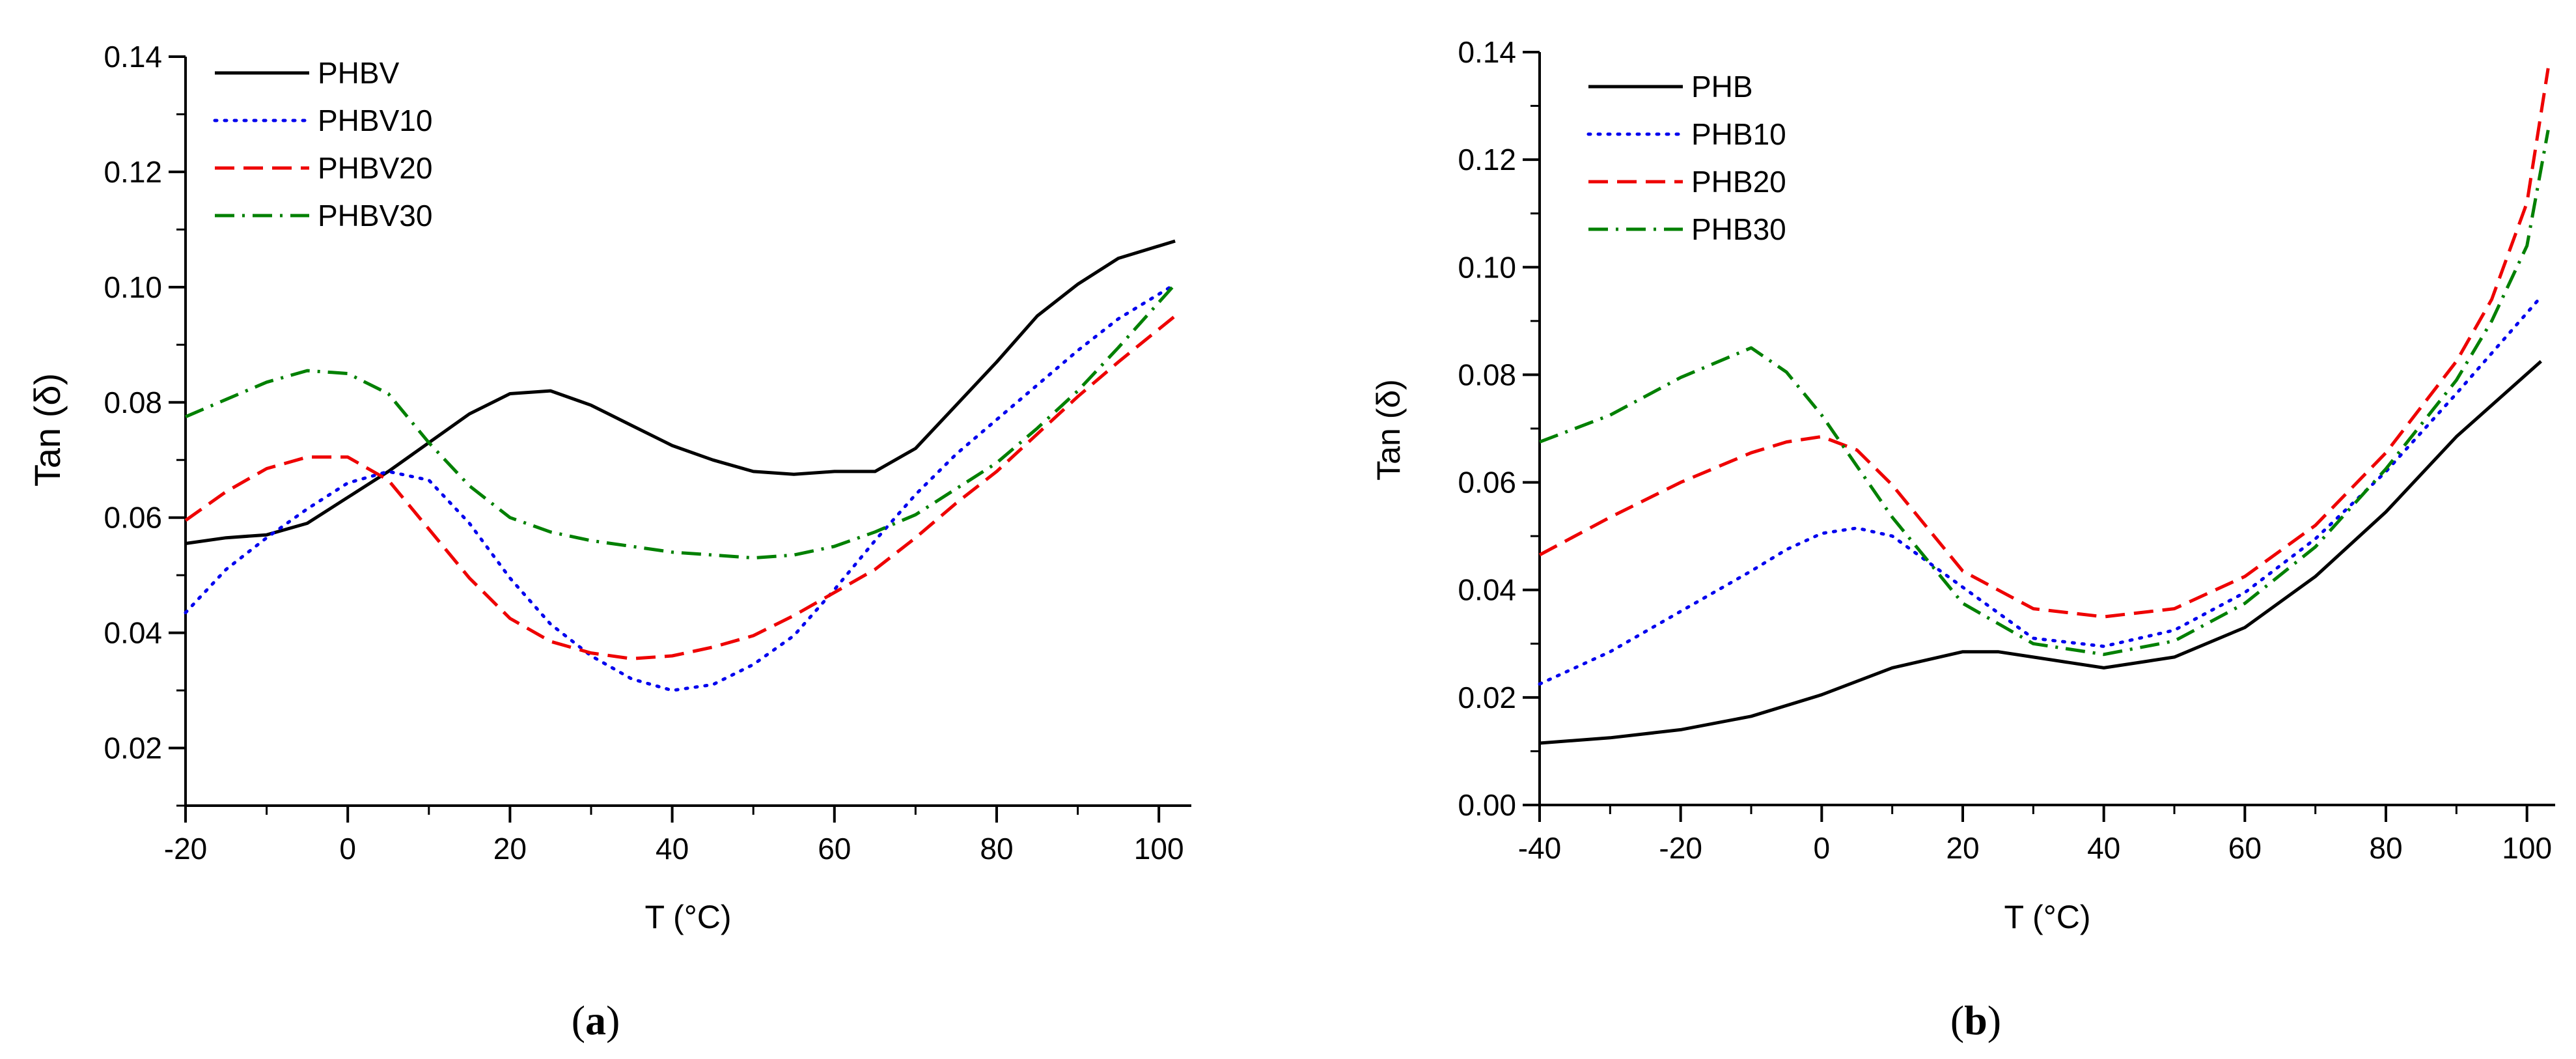  What do you see at coordinates (359, 73) in the screenshot?
I see `legend-label-phbv: PHBV` at bounding box center [359, 73].